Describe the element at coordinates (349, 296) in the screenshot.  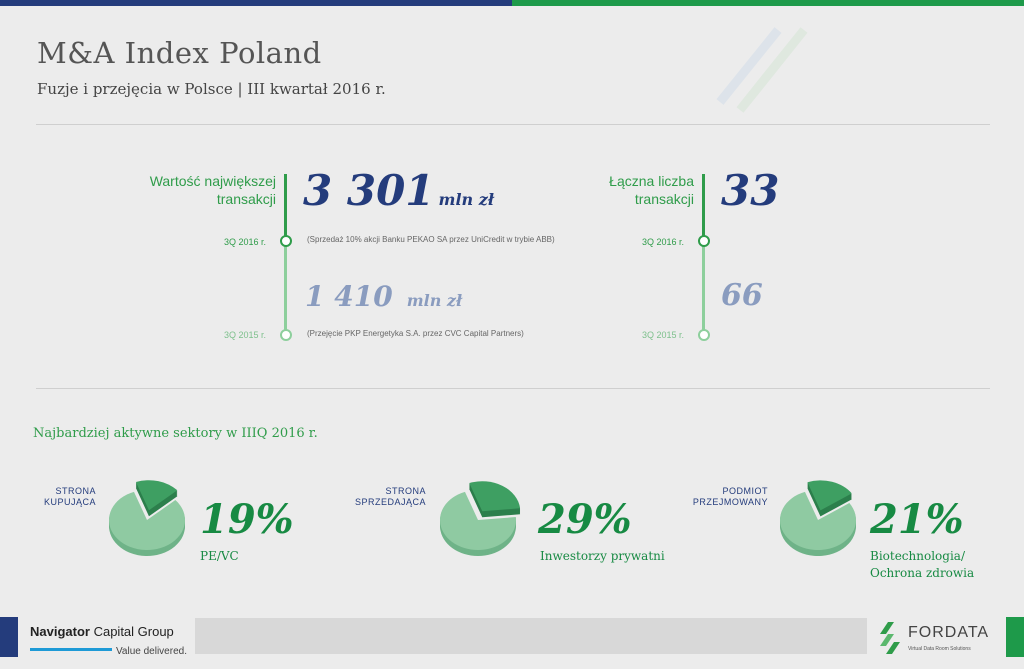
I see `largest-deal-number-2015: 1 410` at that location.